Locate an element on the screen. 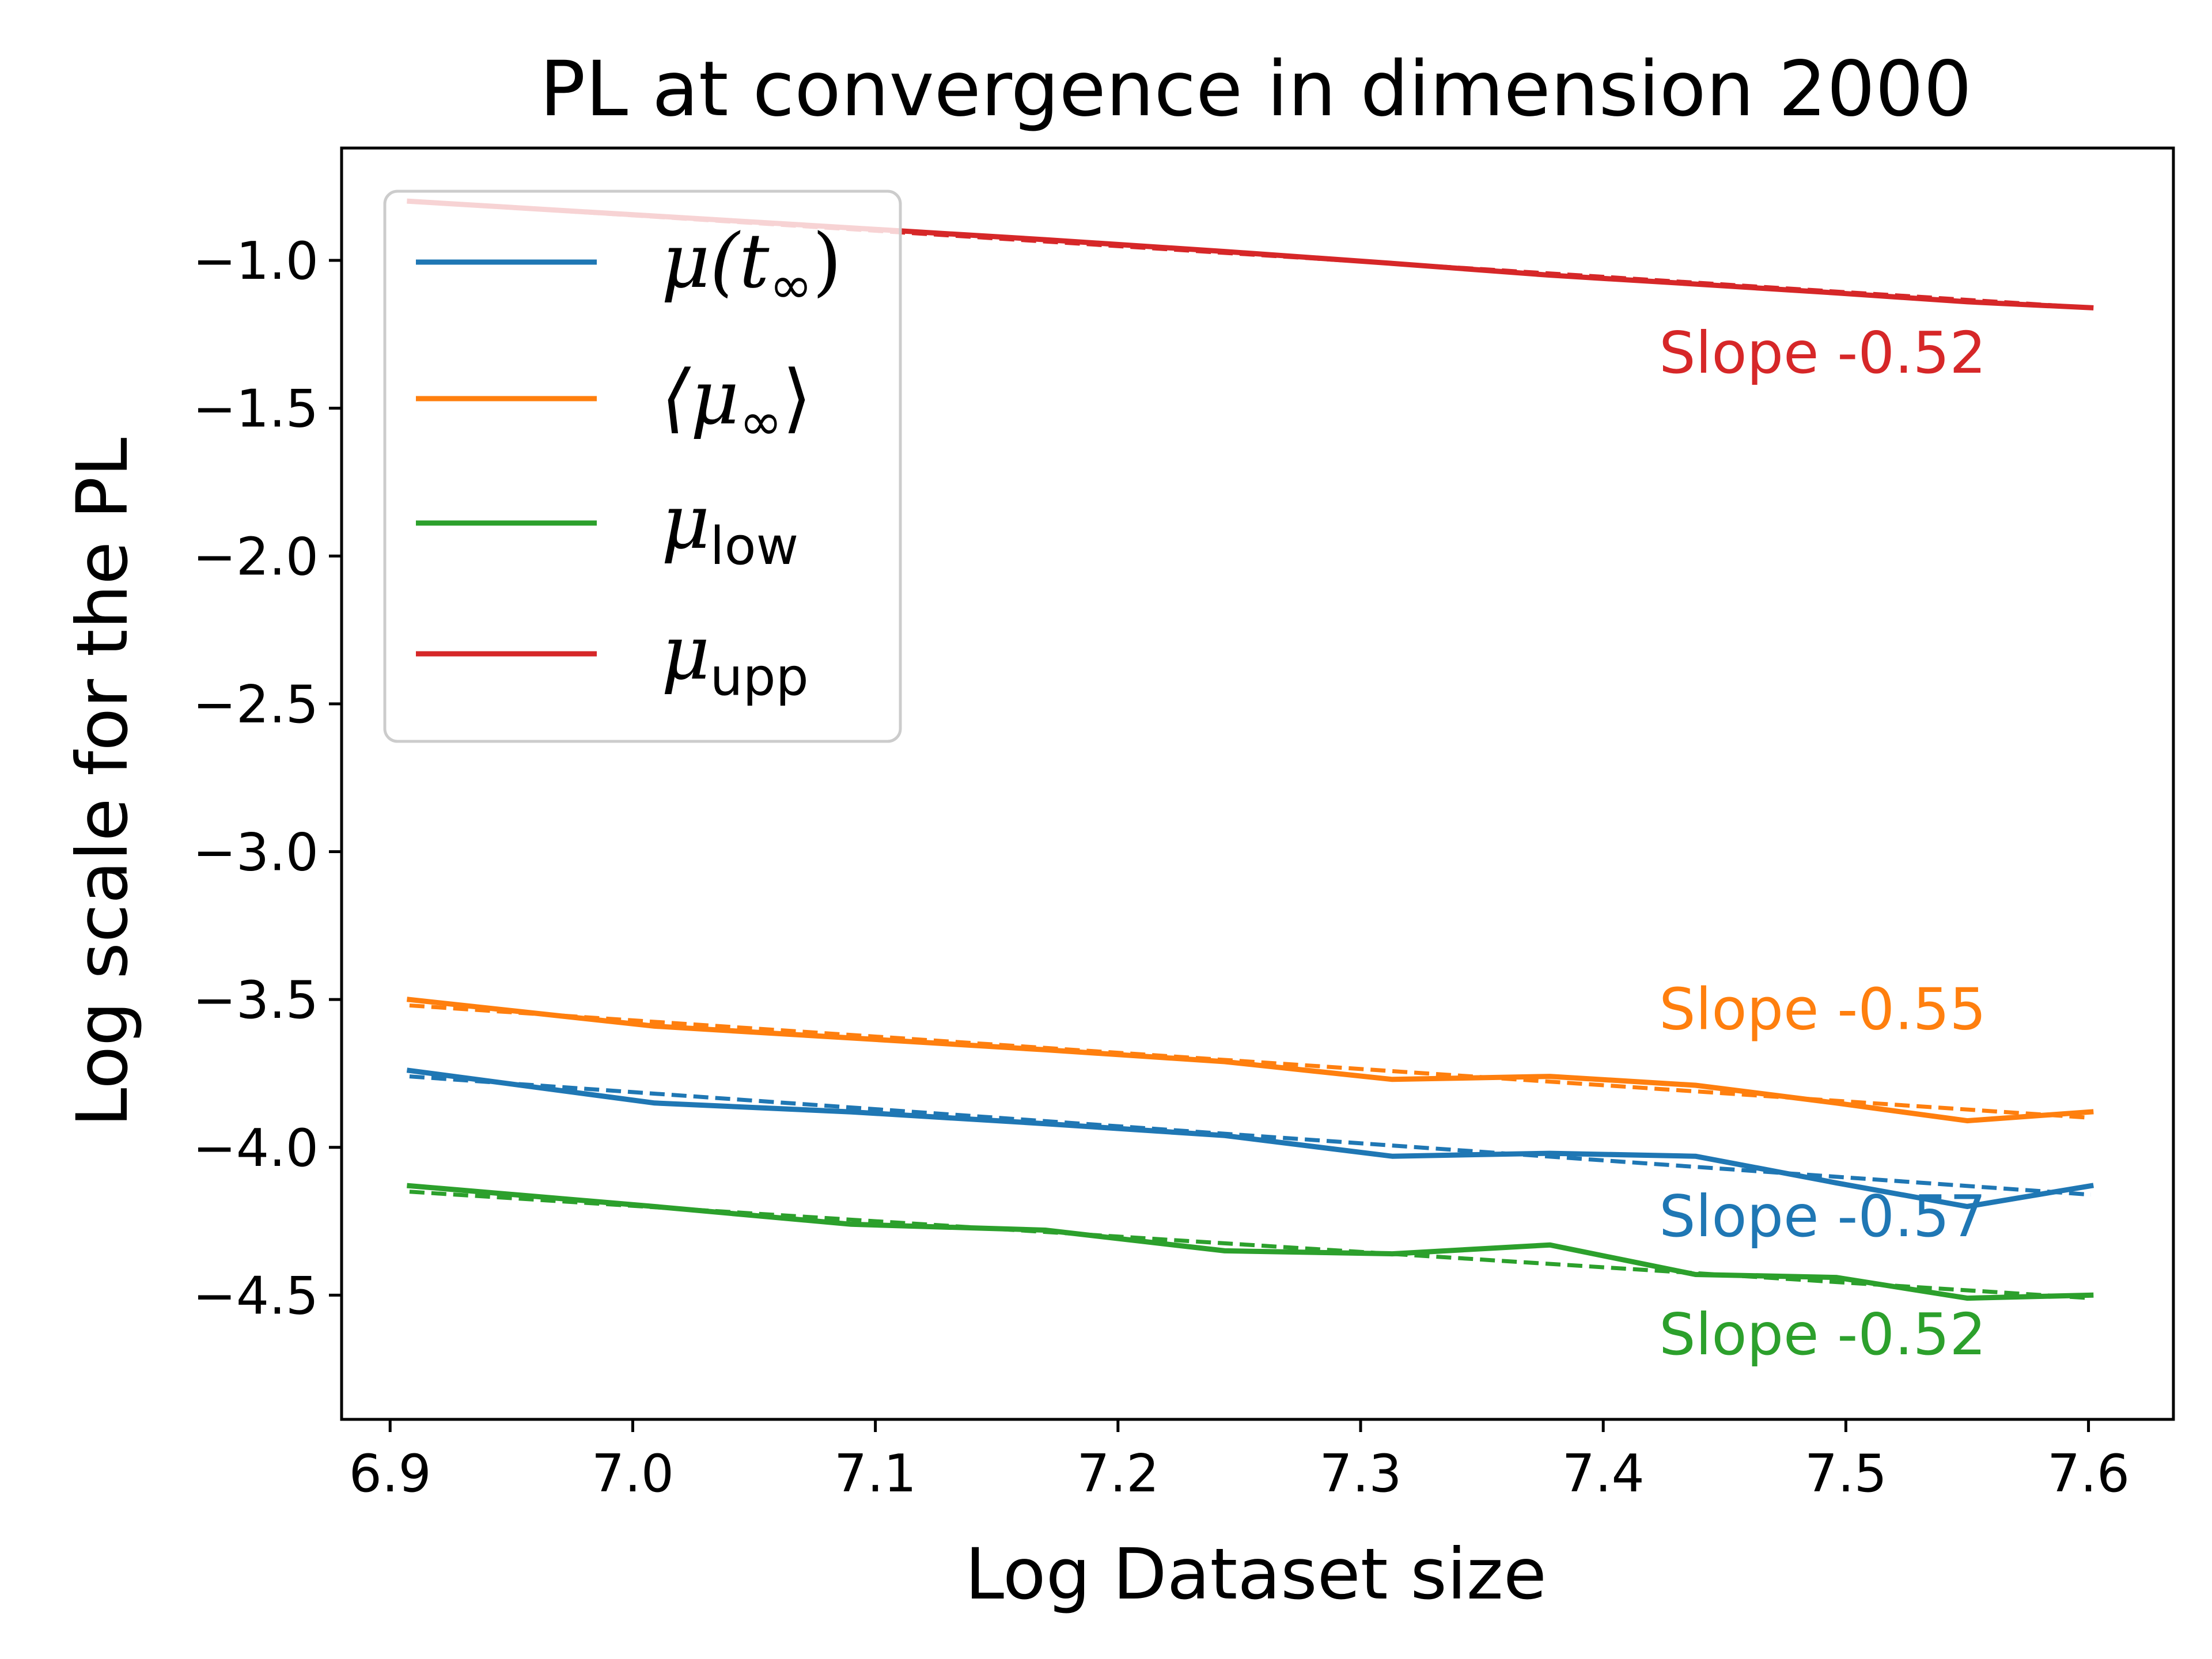 Image resolution: width=2212 pixels, height=1659 pixels. x-axis-label: Log Dataset size is located at coordinates (1256, 1574).